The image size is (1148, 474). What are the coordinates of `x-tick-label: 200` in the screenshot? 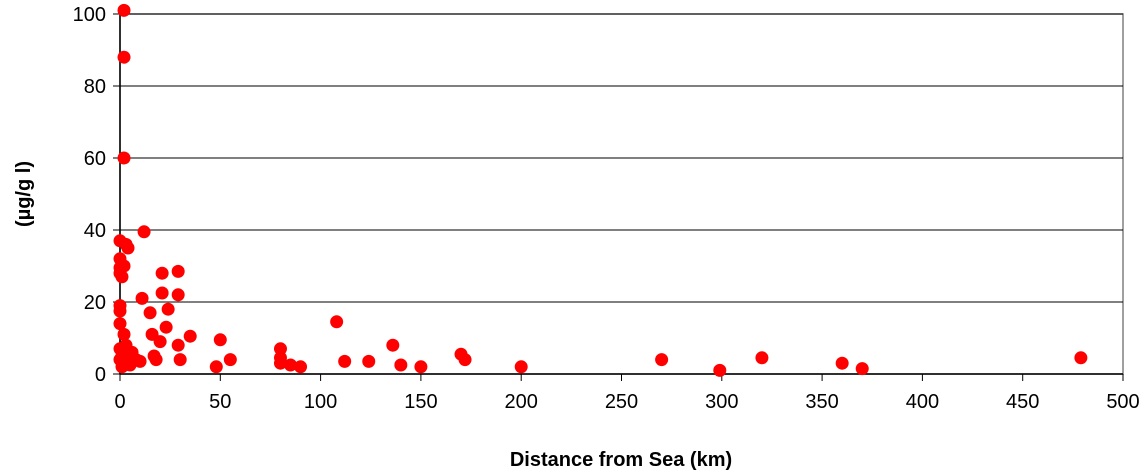 It's located at (521, 402).